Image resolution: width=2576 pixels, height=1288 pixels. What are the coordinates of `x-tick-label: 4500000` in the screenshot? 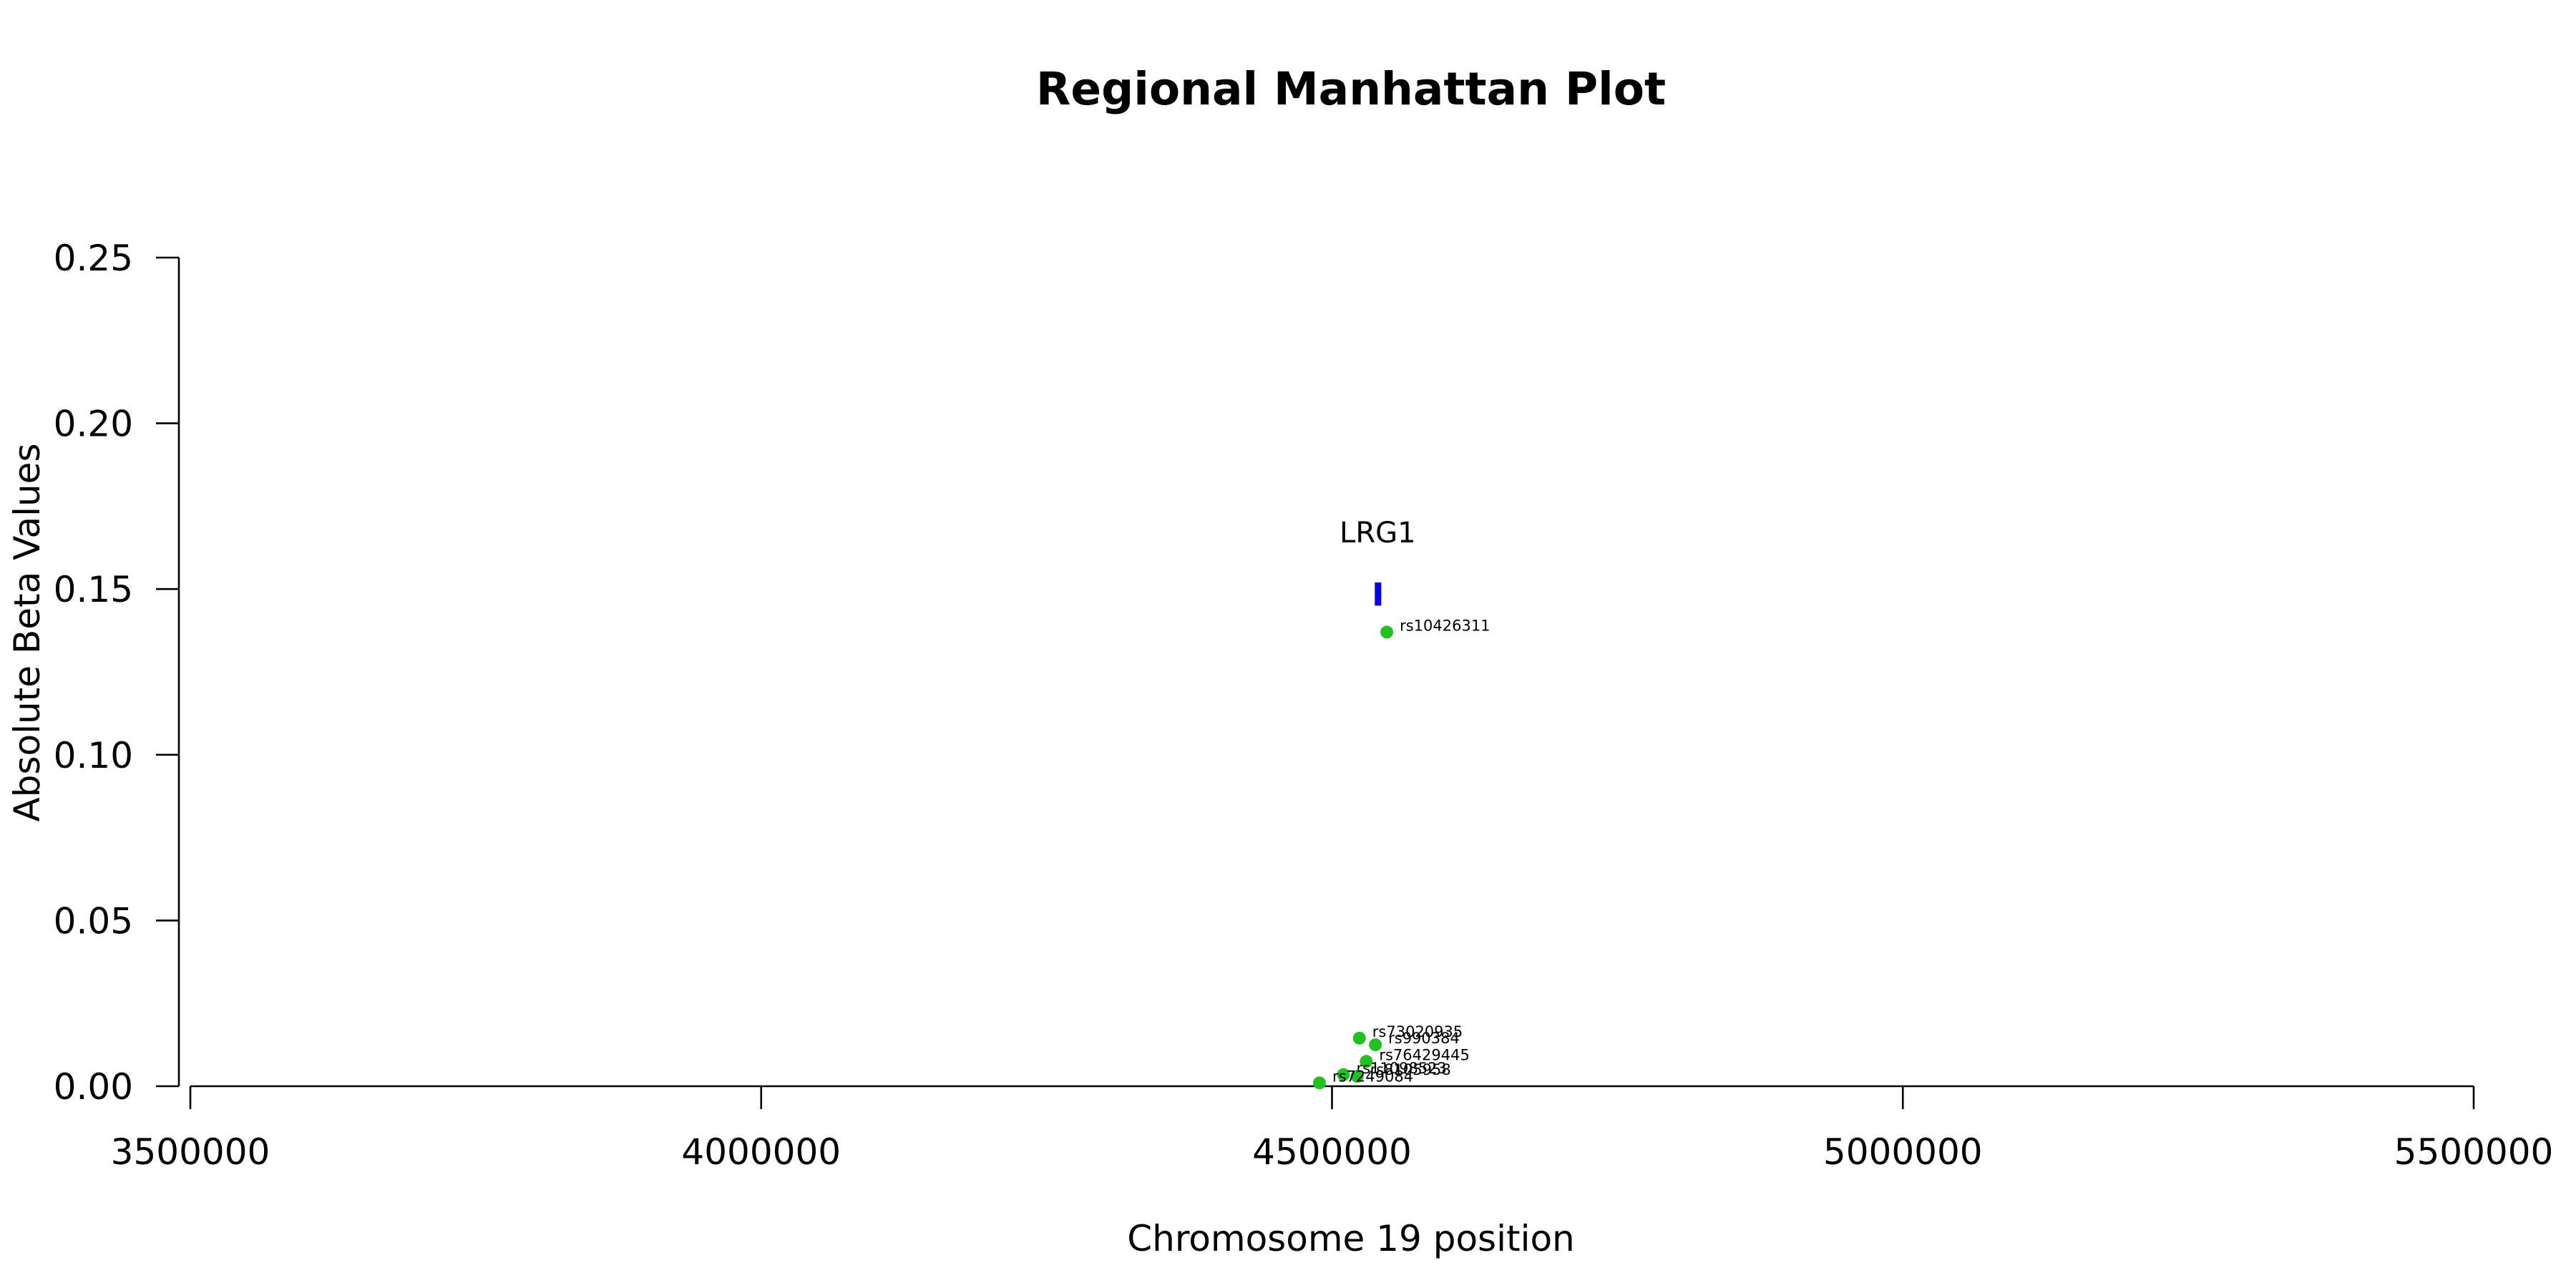 It's located at (1332, 1152).